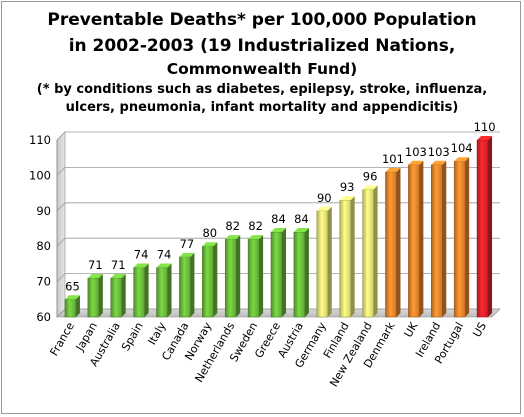  I want to click on bar-ireland, so click(439, 239).